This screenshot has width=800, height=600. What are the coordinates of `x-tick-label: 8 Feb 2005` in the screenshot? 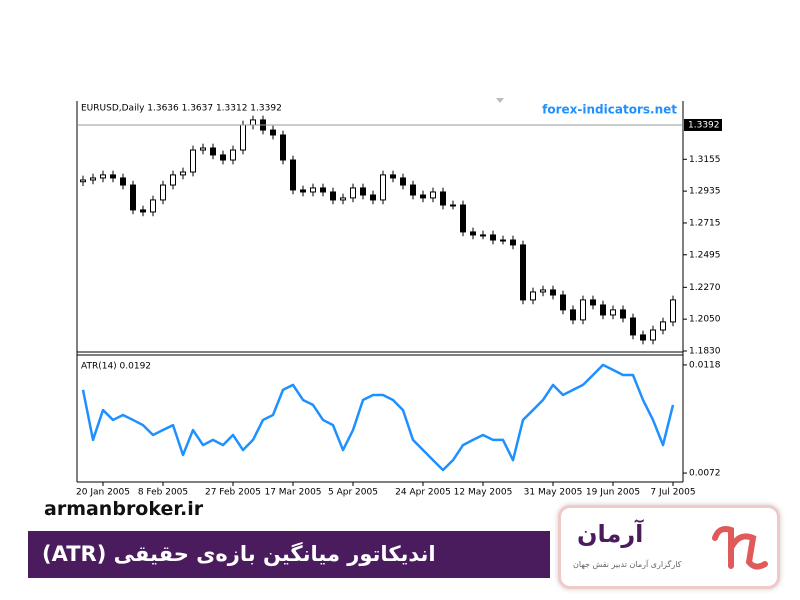 It's located at (163, 493).